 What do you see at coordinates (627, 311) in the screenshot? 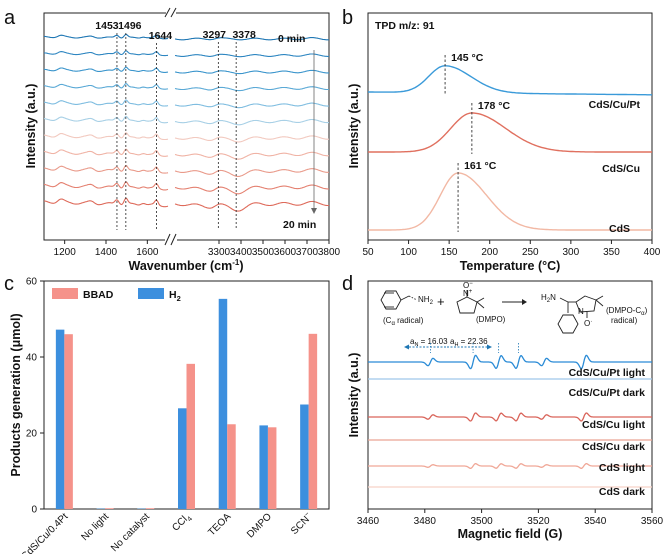
I see `product-label-1: (DMPO-Cα)` at bounding box center [627, 311].